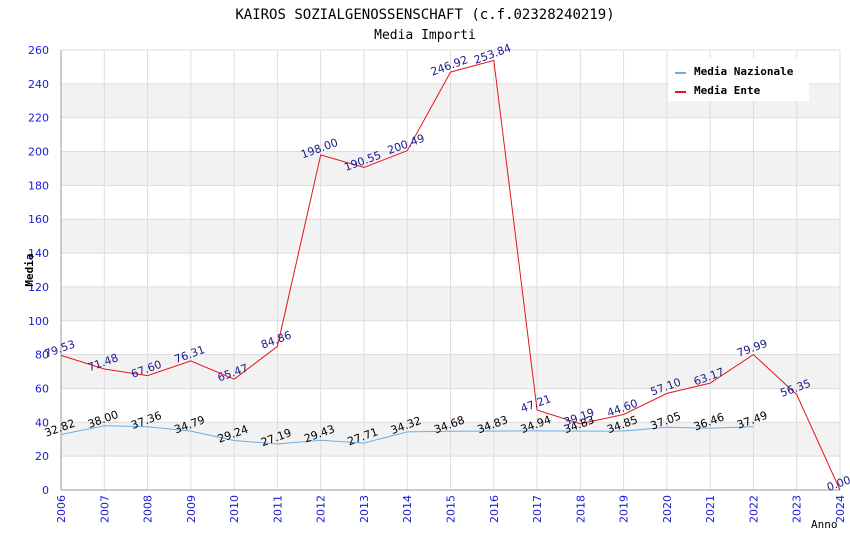 The width and height of the screenshot is (850, 550). I want to click on legend-box, so click(738, 79).